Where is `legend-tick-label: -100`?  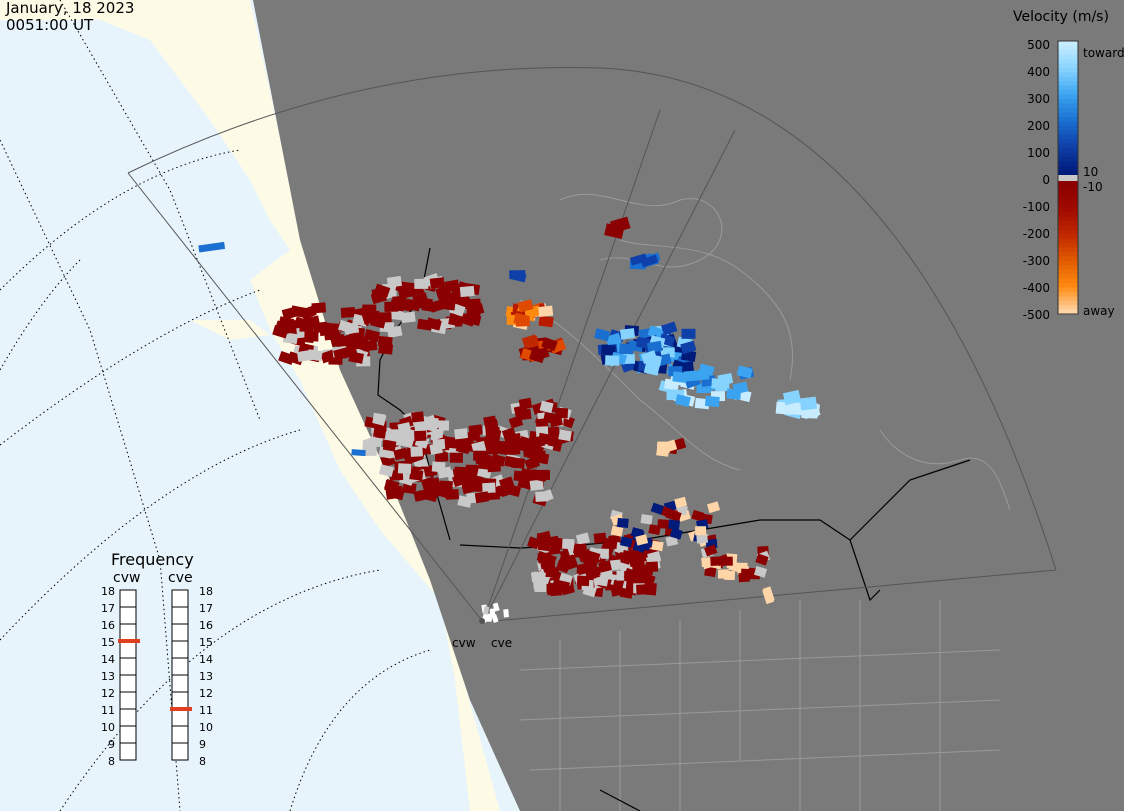 legend-tick-label: -100 is located at coordinates (1036, 207).